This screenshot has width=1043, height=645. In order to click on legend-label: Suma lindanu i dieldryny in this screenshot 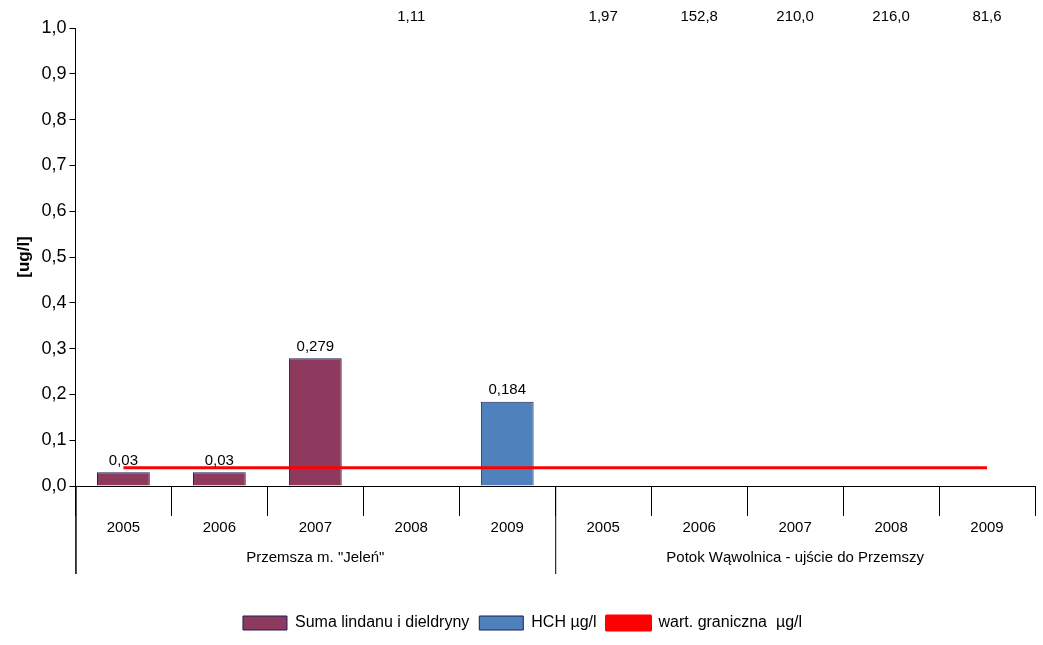, I will do `click(382, 622)`.